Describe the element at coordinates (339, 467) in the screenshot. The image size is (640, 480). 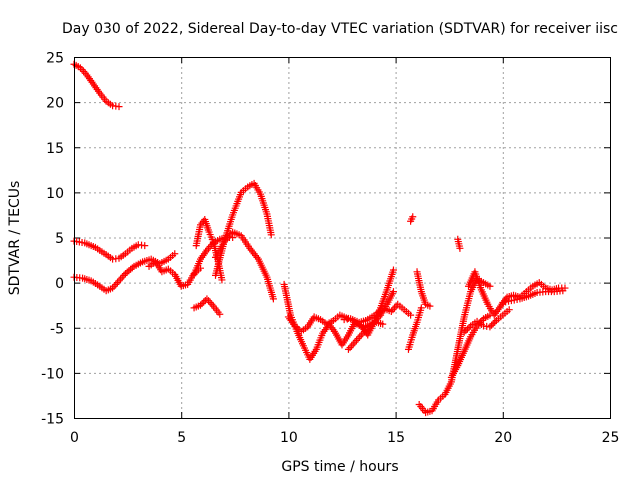
I see `x-axis-label: GPS time / hours` at that location.